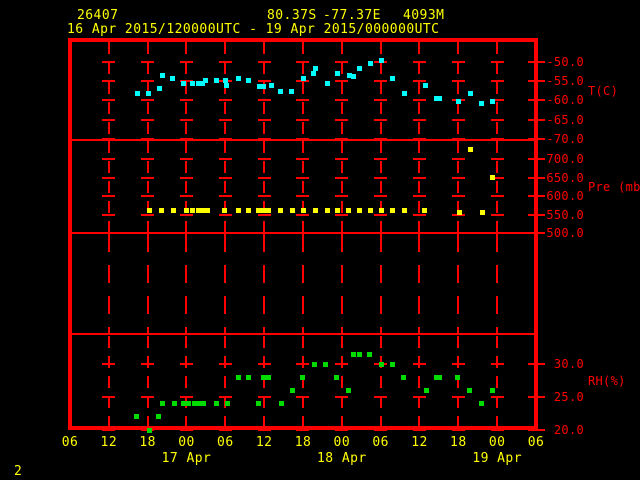  I want to click on panel-divider, so click(303, 140).